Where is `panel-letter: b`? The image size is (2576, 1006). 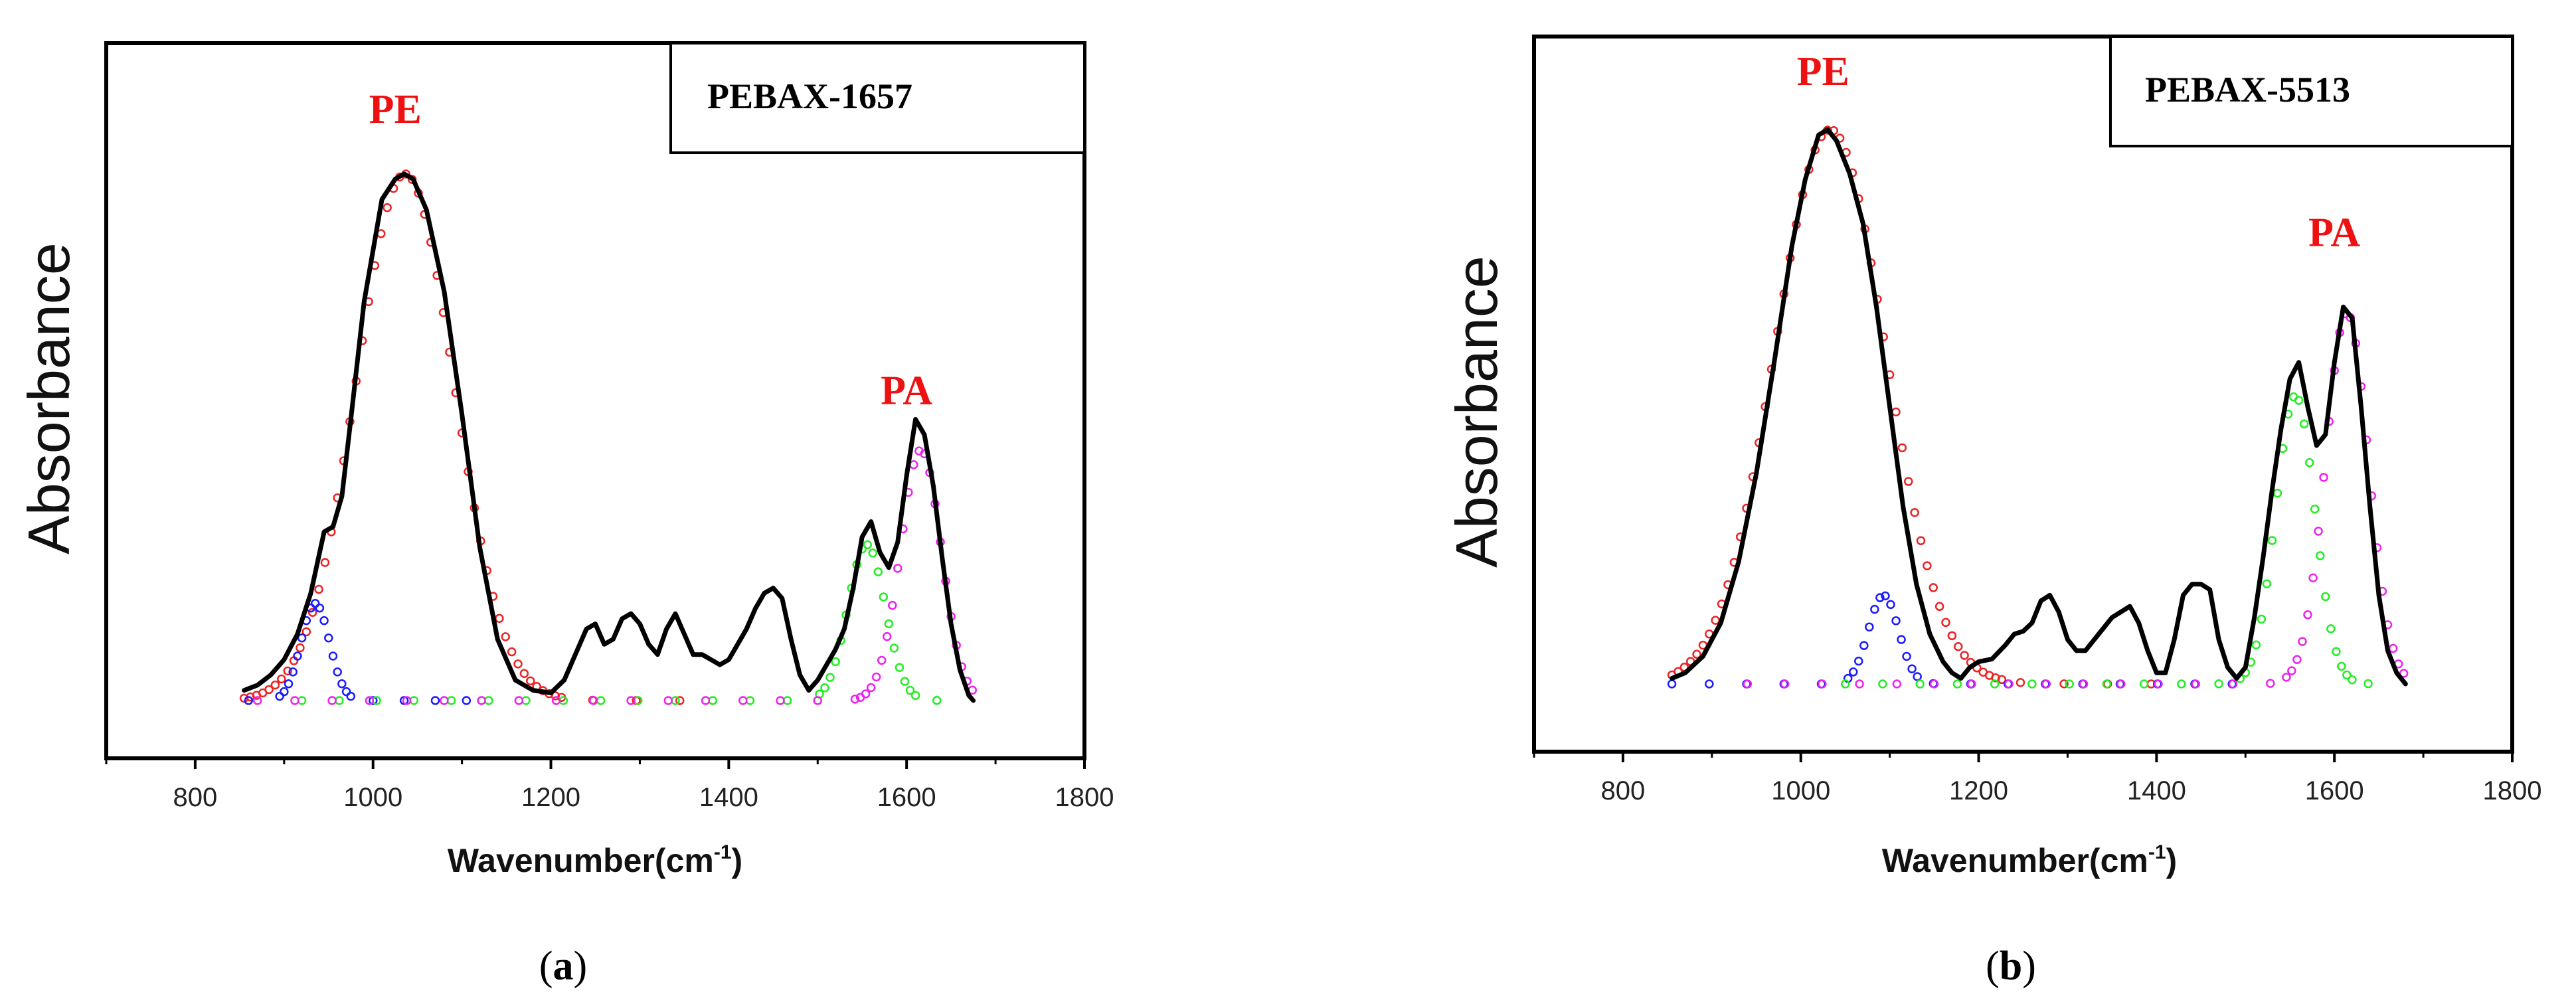 panel-letter: b is located at coordinates (2011, 966).